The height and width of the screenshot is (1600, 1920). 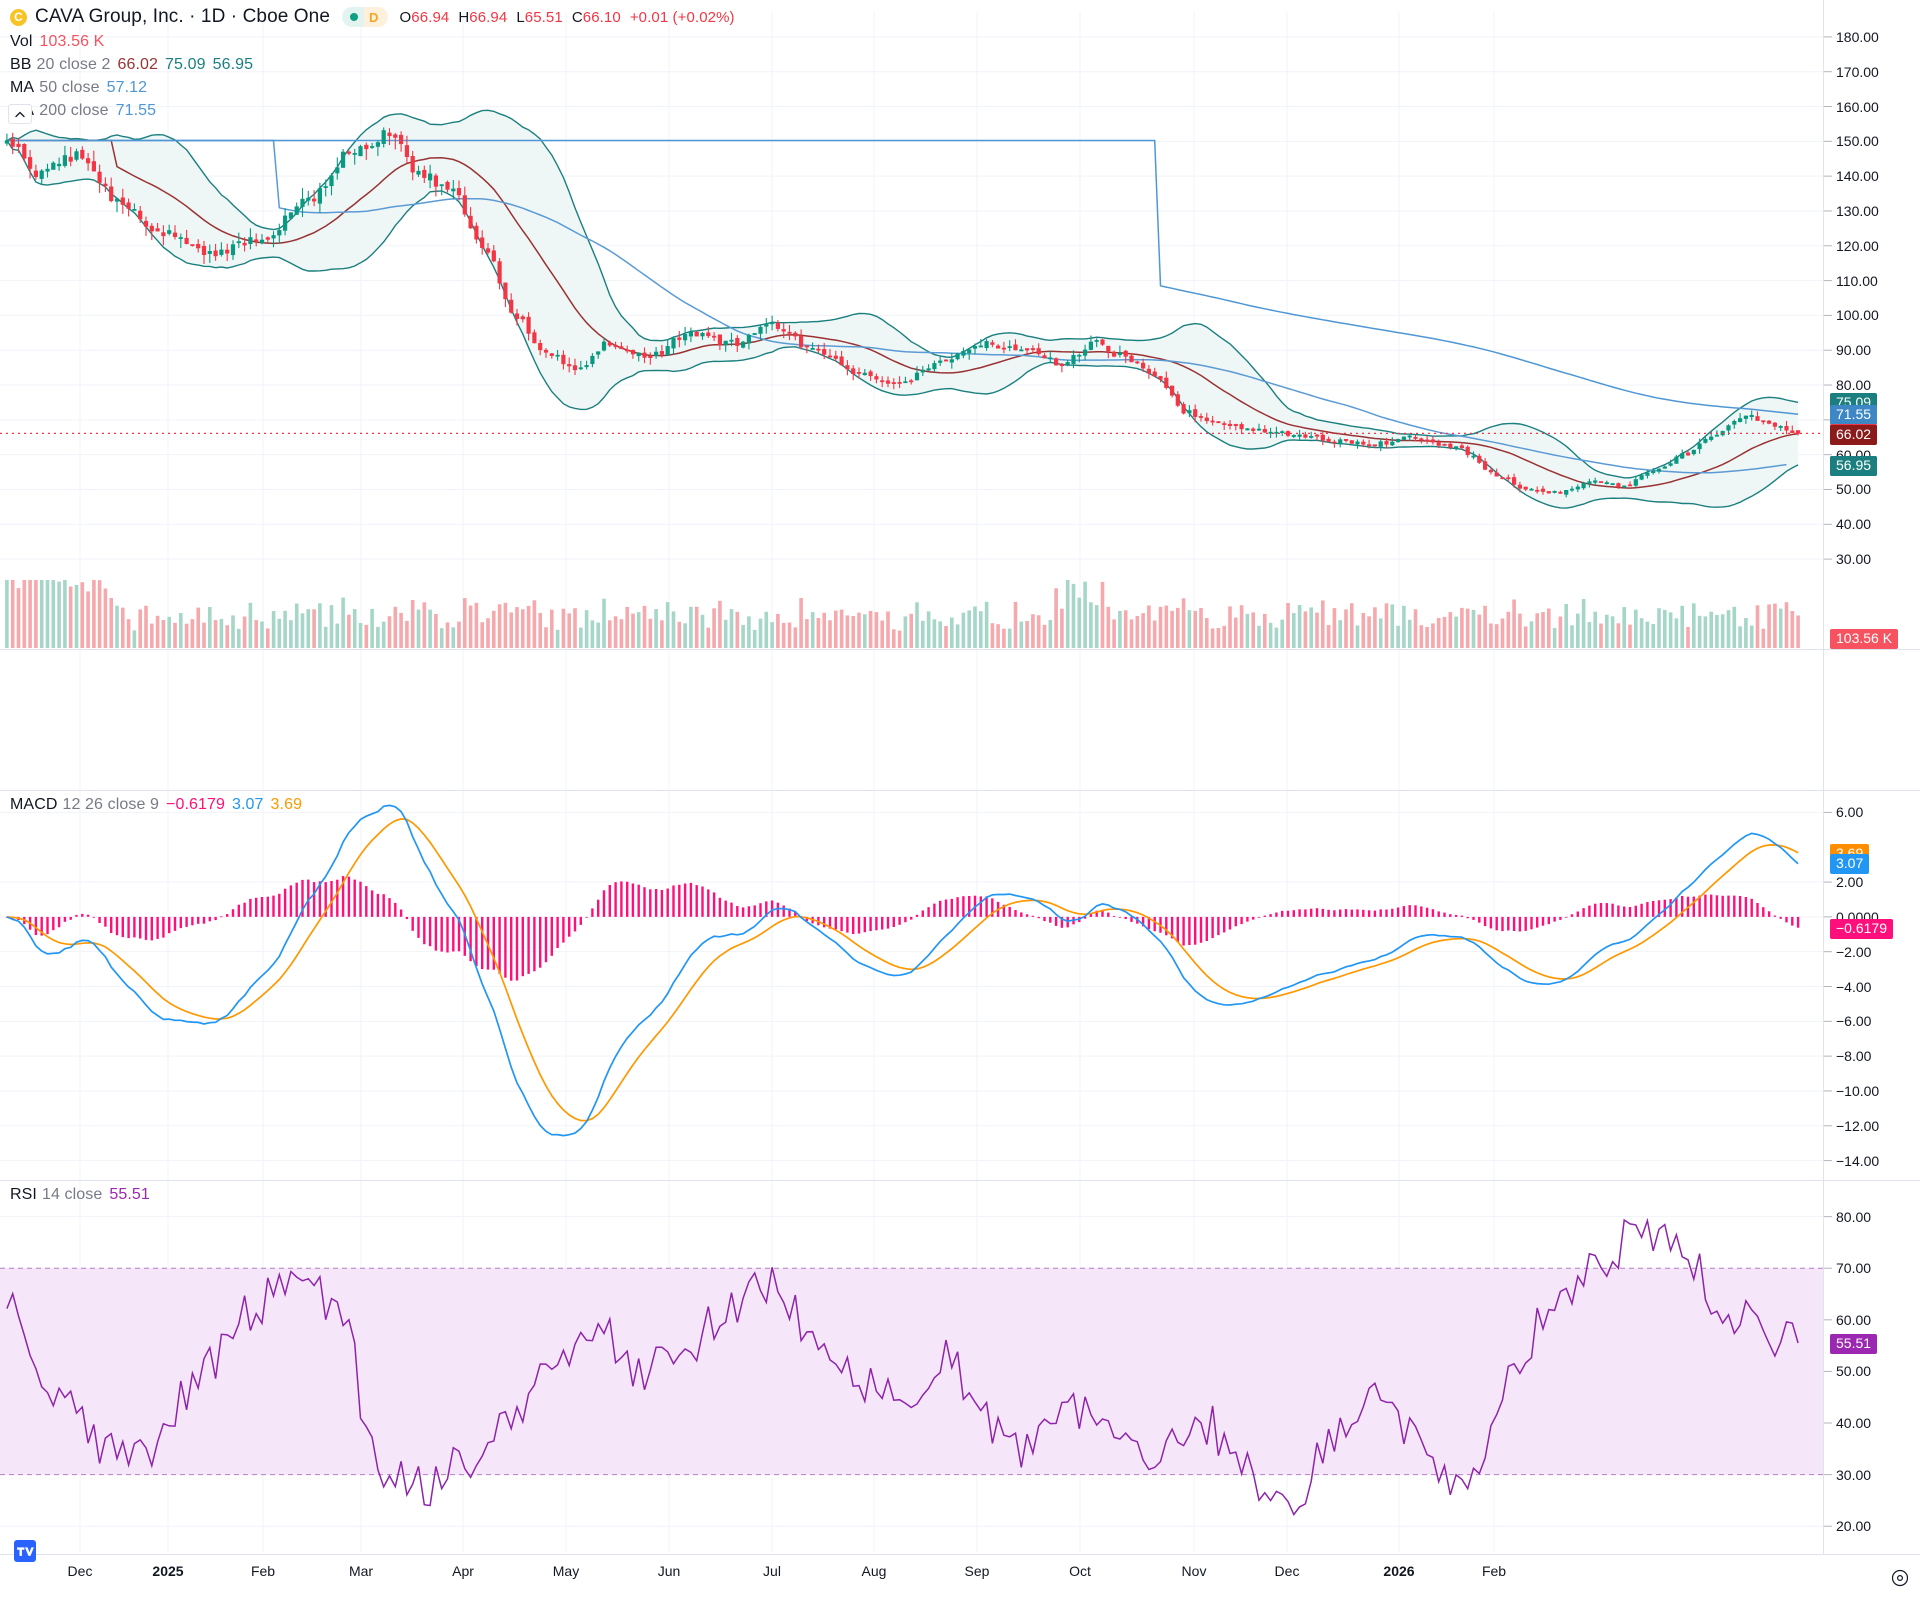 I want to click on price-axis-divider, so click(x=1823, y=777).